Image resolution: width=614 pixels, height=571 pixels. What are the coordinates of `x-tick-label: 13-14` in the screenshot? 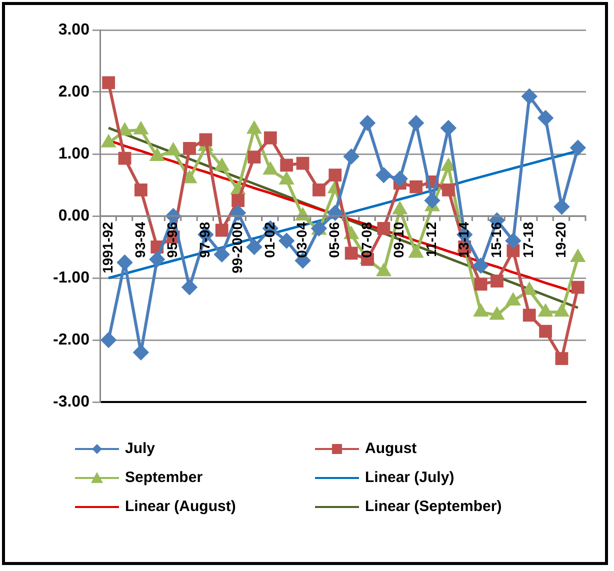 It's located at (463, 240).